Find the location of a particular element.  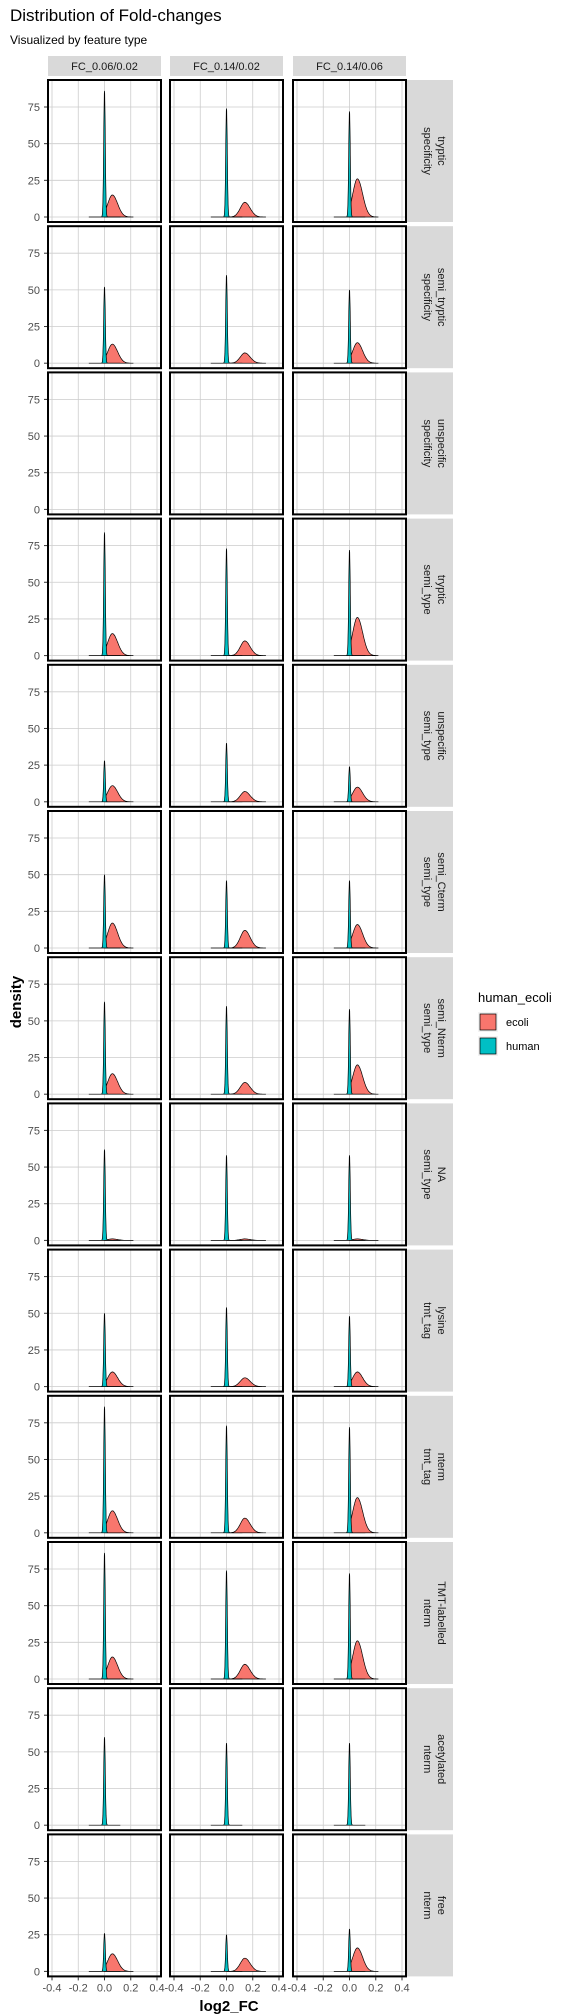

column-strip is located at coordinates (349, 66).